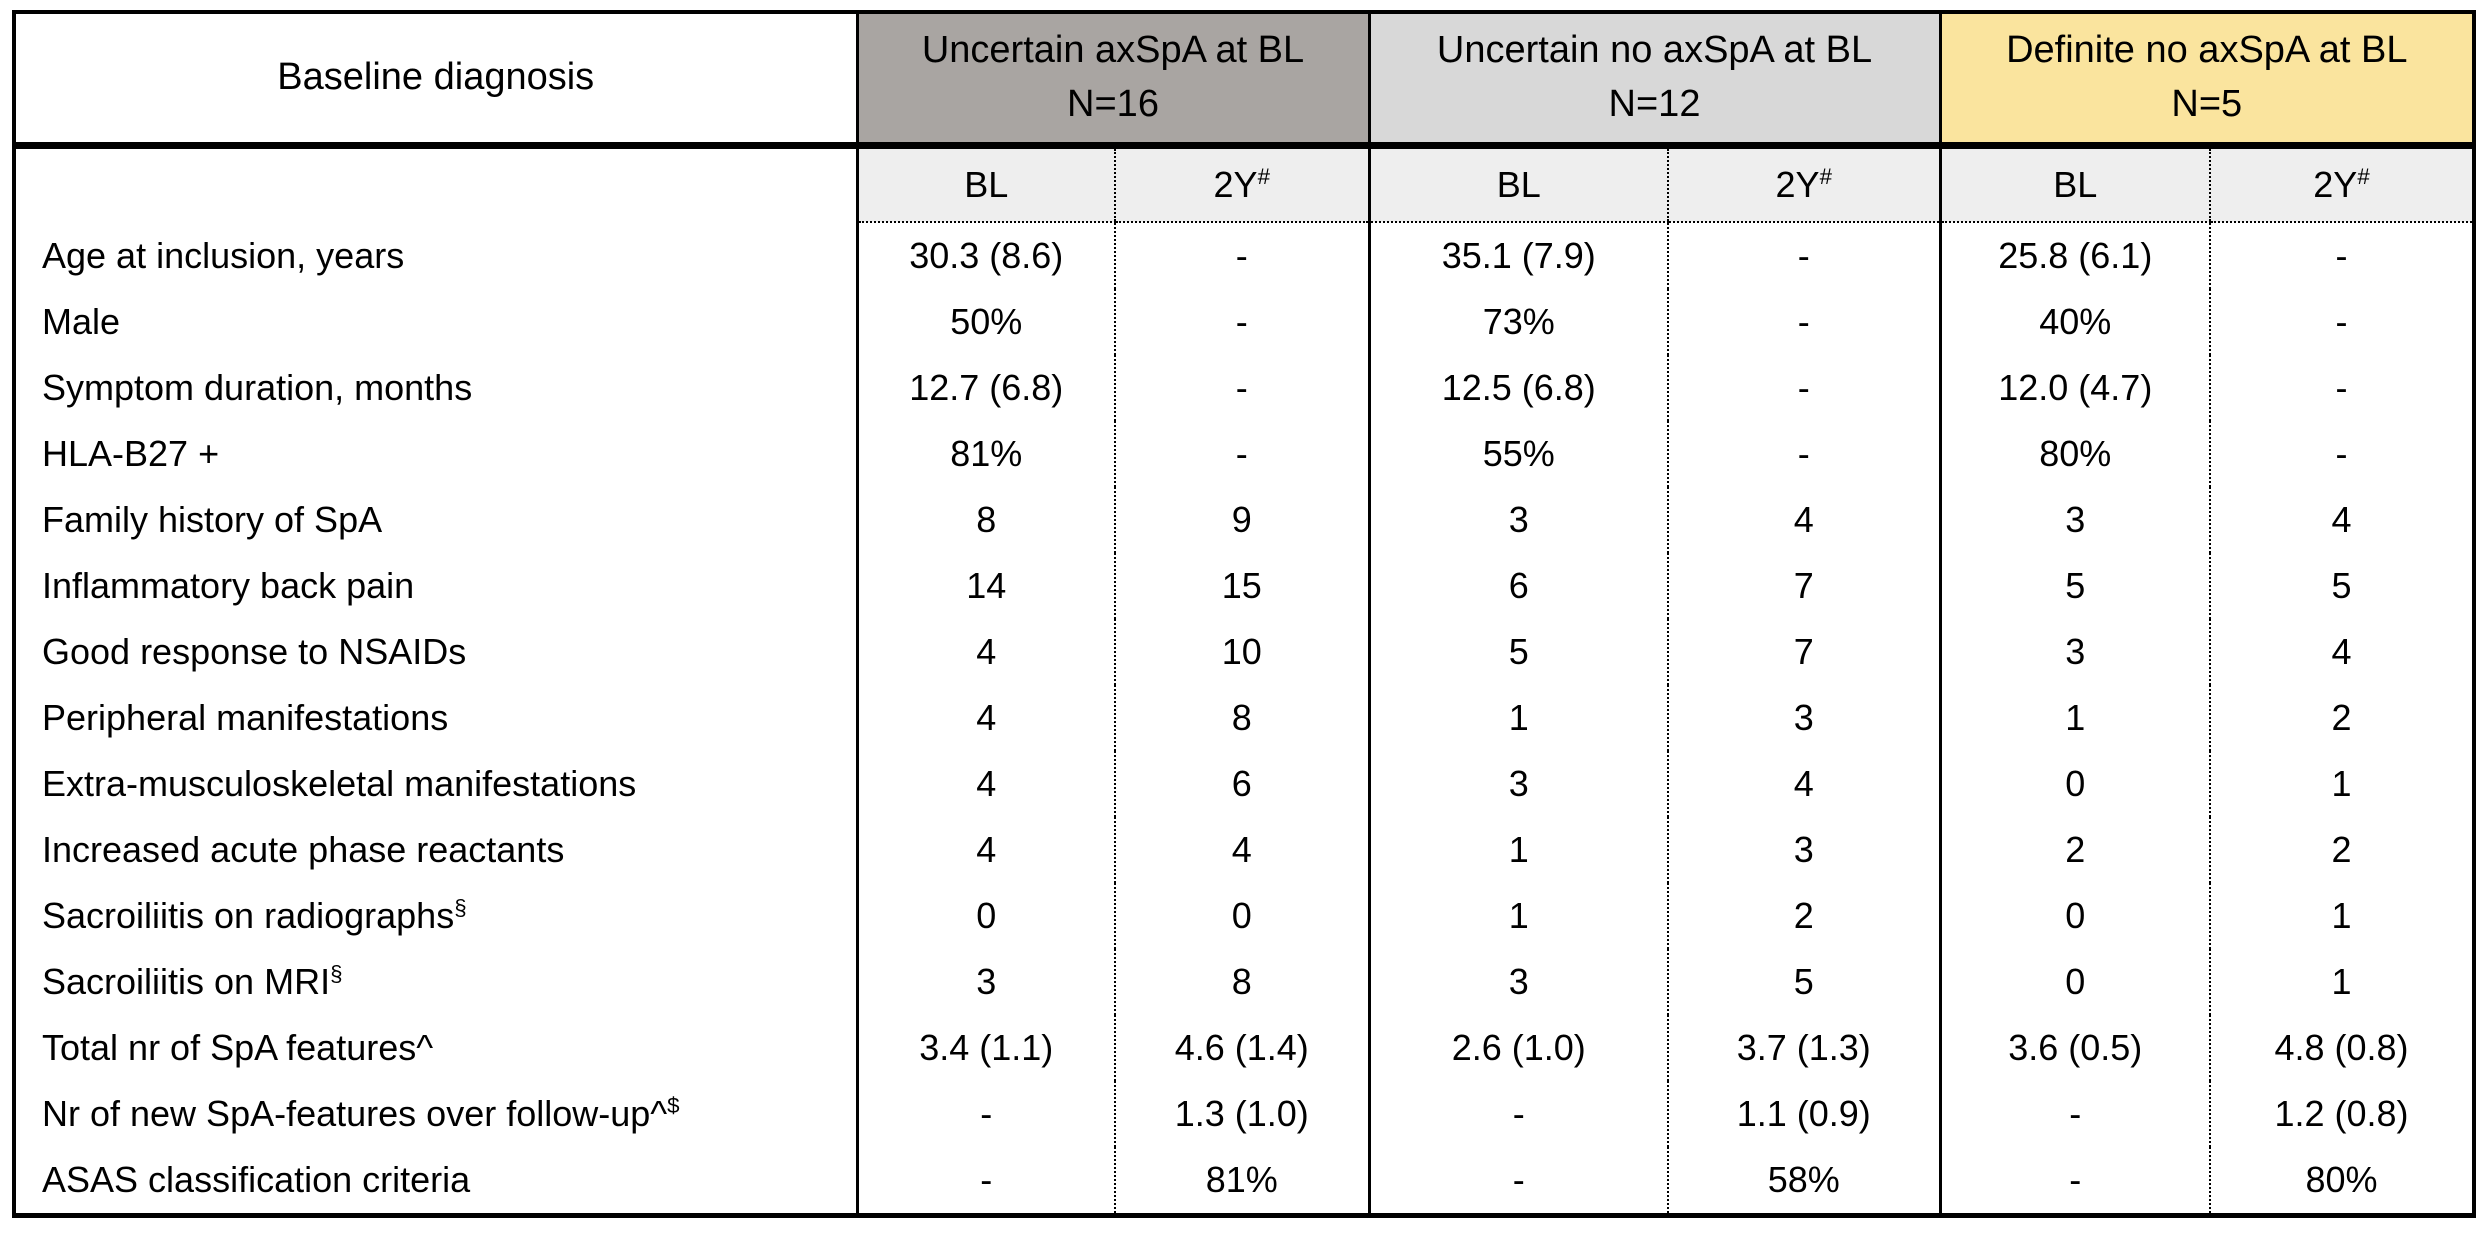 The width and height of the screenshot is (2484, 1238). I want to click on group-n: N=16, so click(1113, 104).